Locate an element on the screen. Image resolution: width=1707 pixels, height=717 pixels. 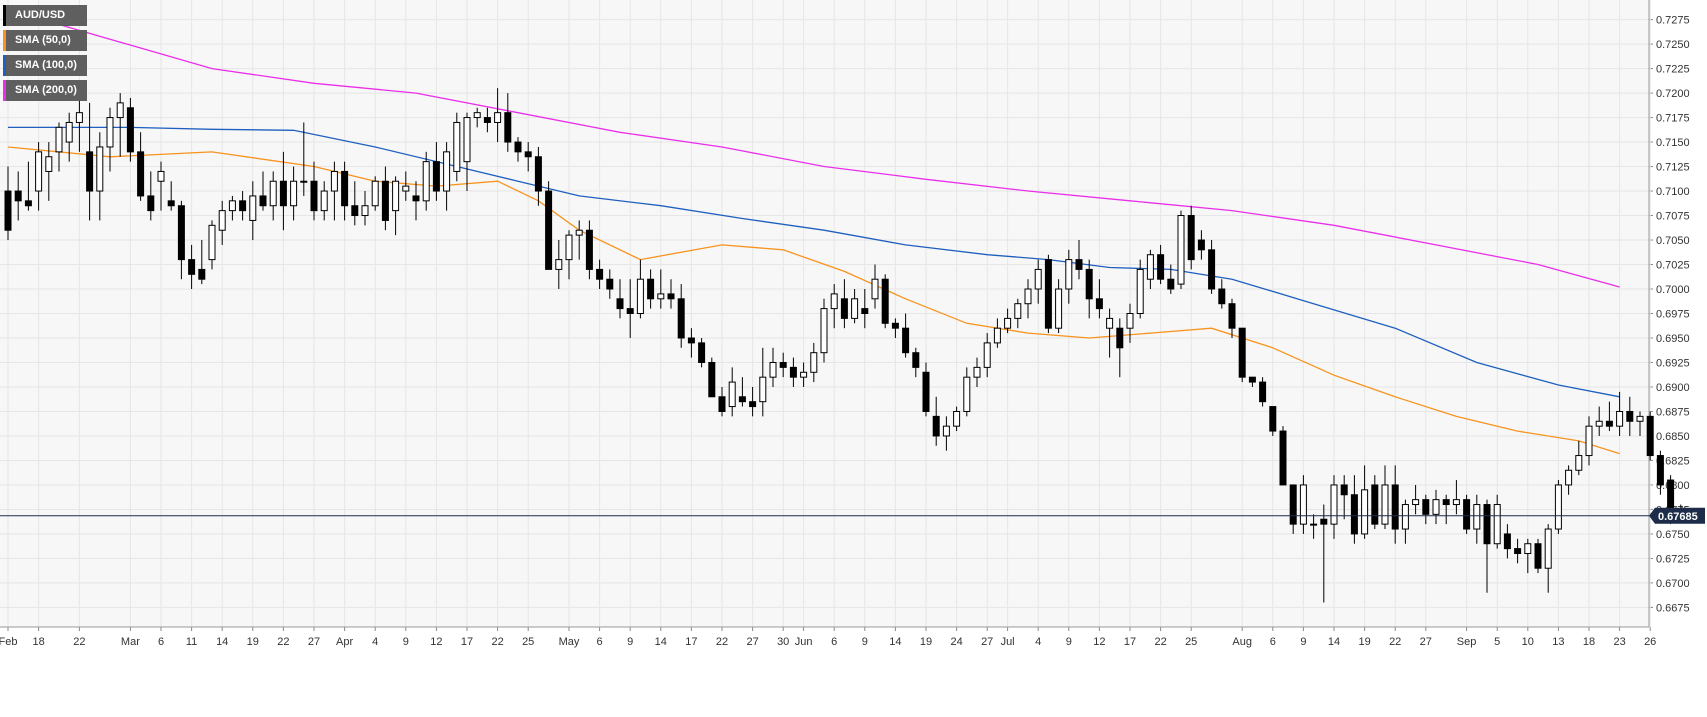
y-tick-label: 0.7250 is located at coordinates (1673, 45).